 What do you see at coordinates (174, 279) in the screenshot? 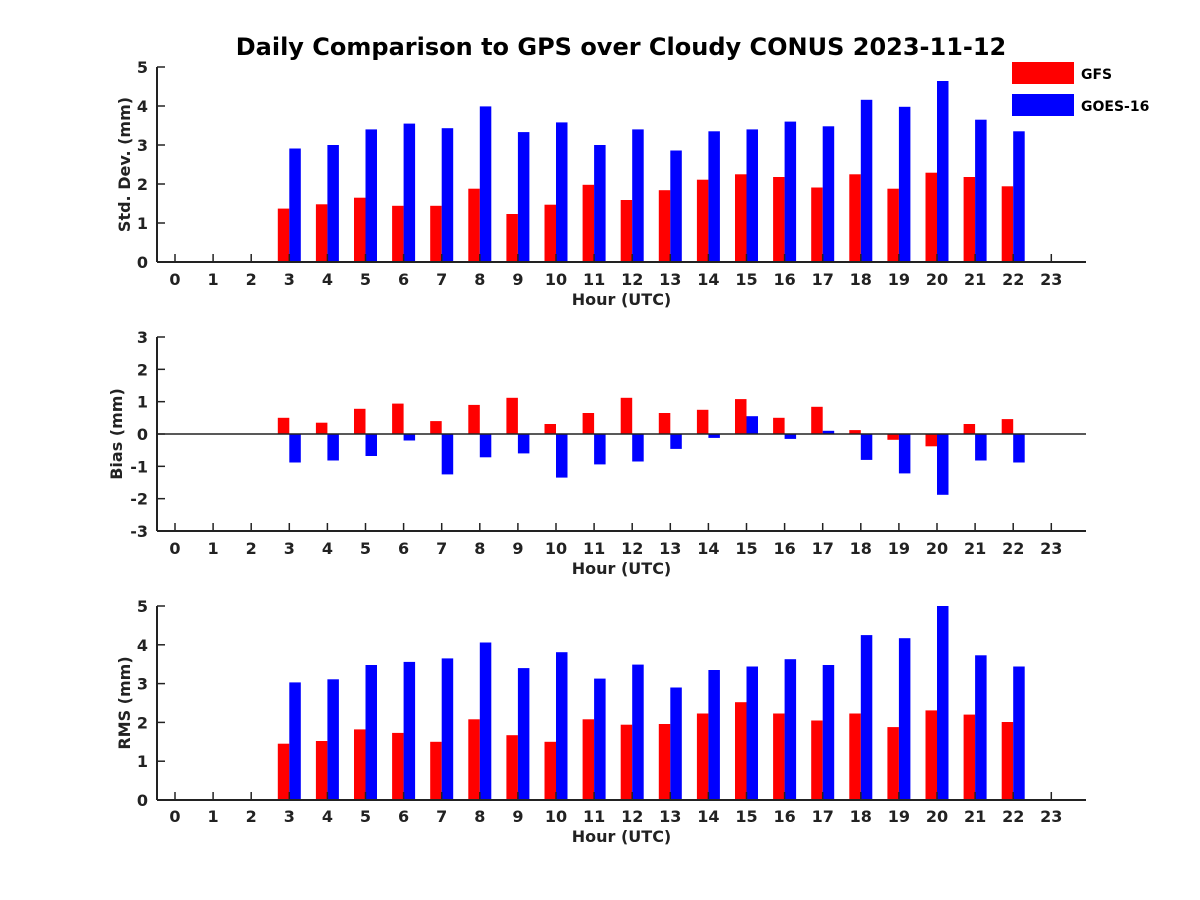
I see `x-tick-label: 0` at bounding box center [174, 279].